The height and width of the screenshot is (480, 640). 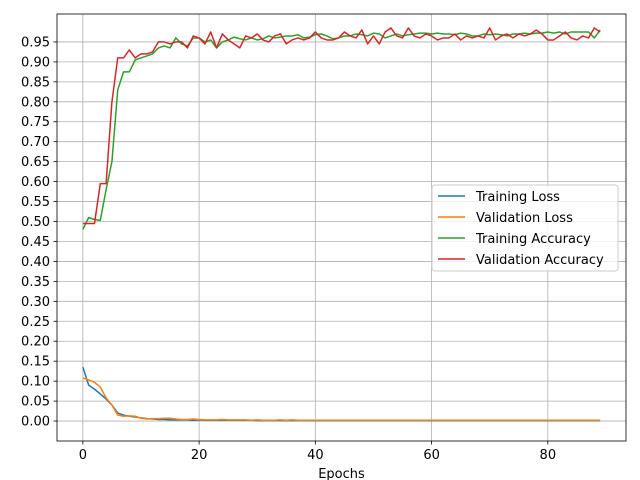 What do you see at coordinates (35, 382) in the screenshot?
I see `y-tick-label: 0.10` at bounding box center [35, 382].